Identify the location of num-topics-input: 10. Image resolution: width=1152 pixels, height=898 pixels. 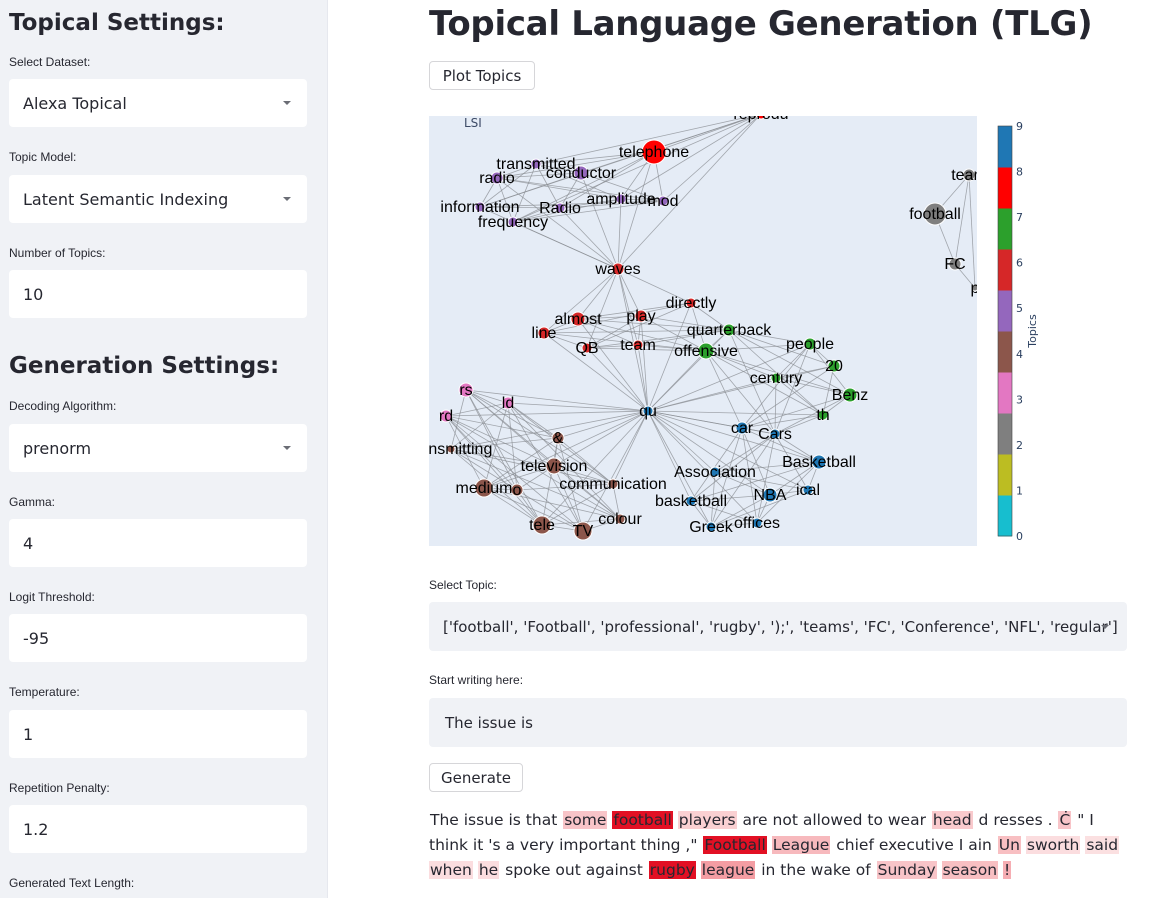
(158, 294).